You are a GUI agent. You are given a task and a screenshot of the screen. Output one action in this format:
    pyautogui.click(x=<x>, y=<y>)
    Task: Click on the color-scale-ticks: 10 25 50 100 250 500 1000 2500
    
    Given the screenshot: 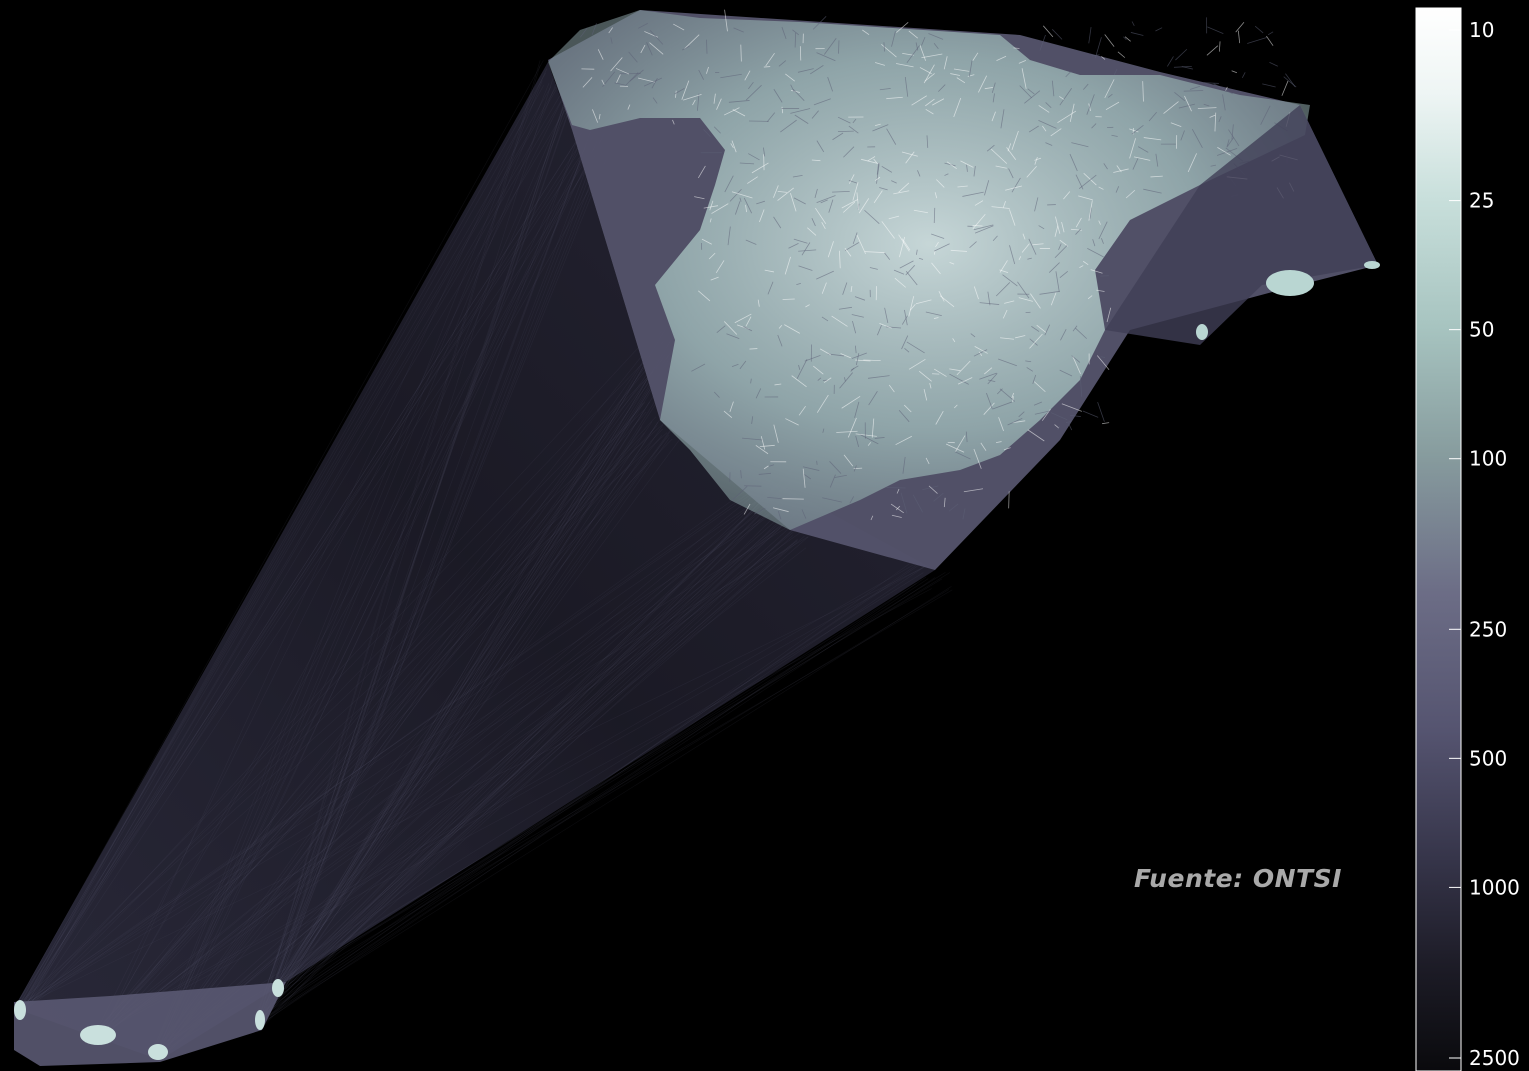 What is the action you would take?
    pyautogui.click(x=1484, y=544)
    